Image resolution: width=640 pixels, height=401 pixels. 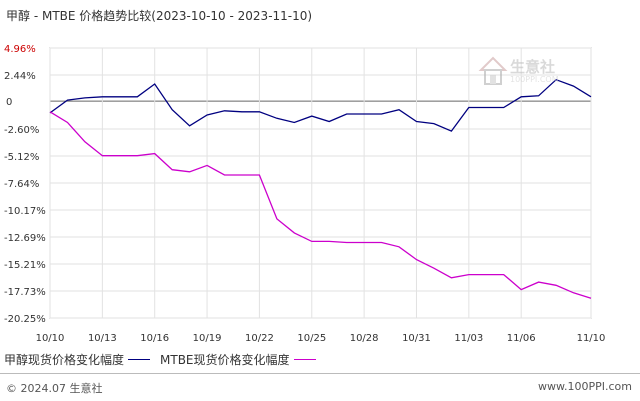 I want to click on y-tick-label: -5.12%, so click(x=21, y=157).